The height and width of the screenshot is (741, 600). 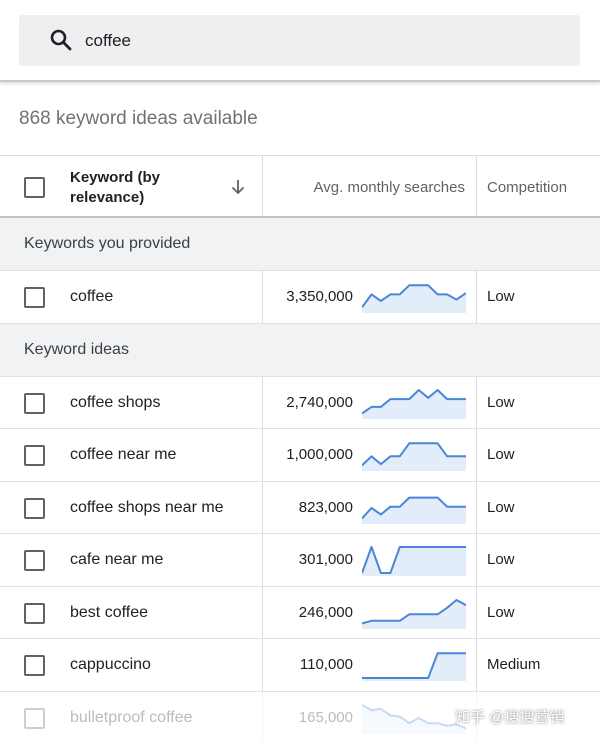 What do you see at coordinates (325, 612) in the screenshot?
I see `monthly-searches-value: 246,000` at bounding box center [325, 612].